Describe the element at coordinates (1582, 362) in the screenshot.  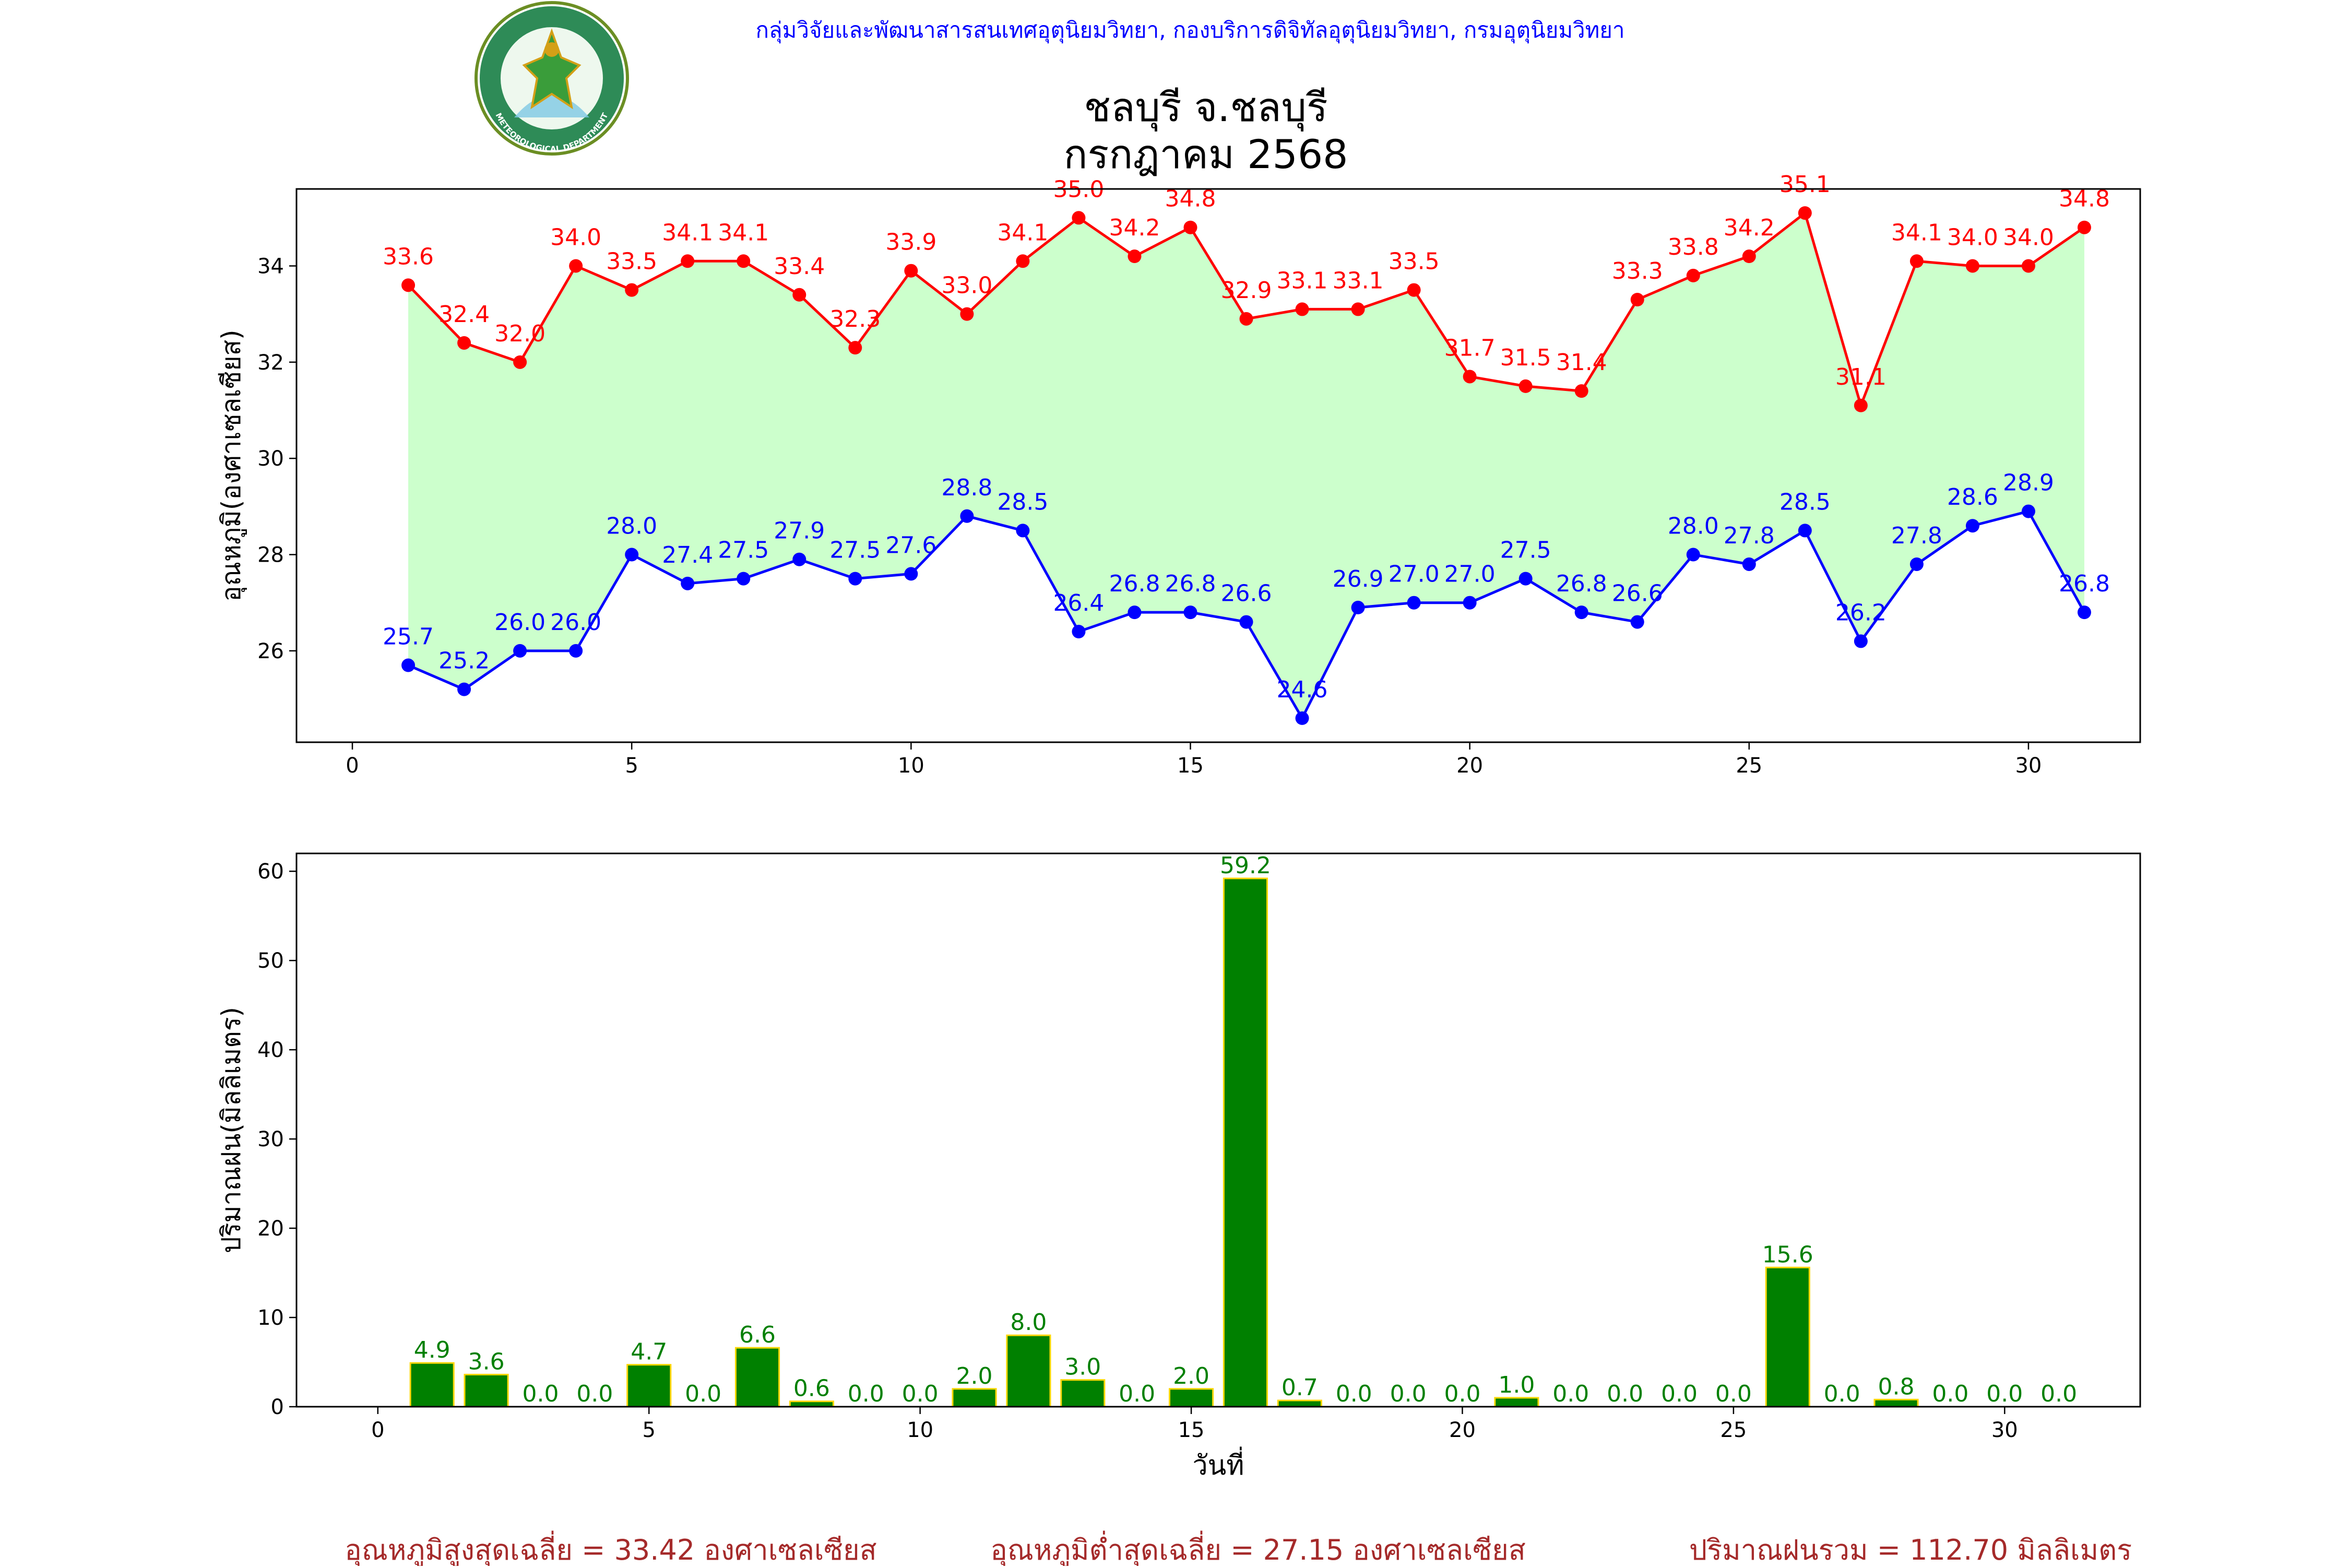
I see `max-temperature-label: 31.4` at that location.